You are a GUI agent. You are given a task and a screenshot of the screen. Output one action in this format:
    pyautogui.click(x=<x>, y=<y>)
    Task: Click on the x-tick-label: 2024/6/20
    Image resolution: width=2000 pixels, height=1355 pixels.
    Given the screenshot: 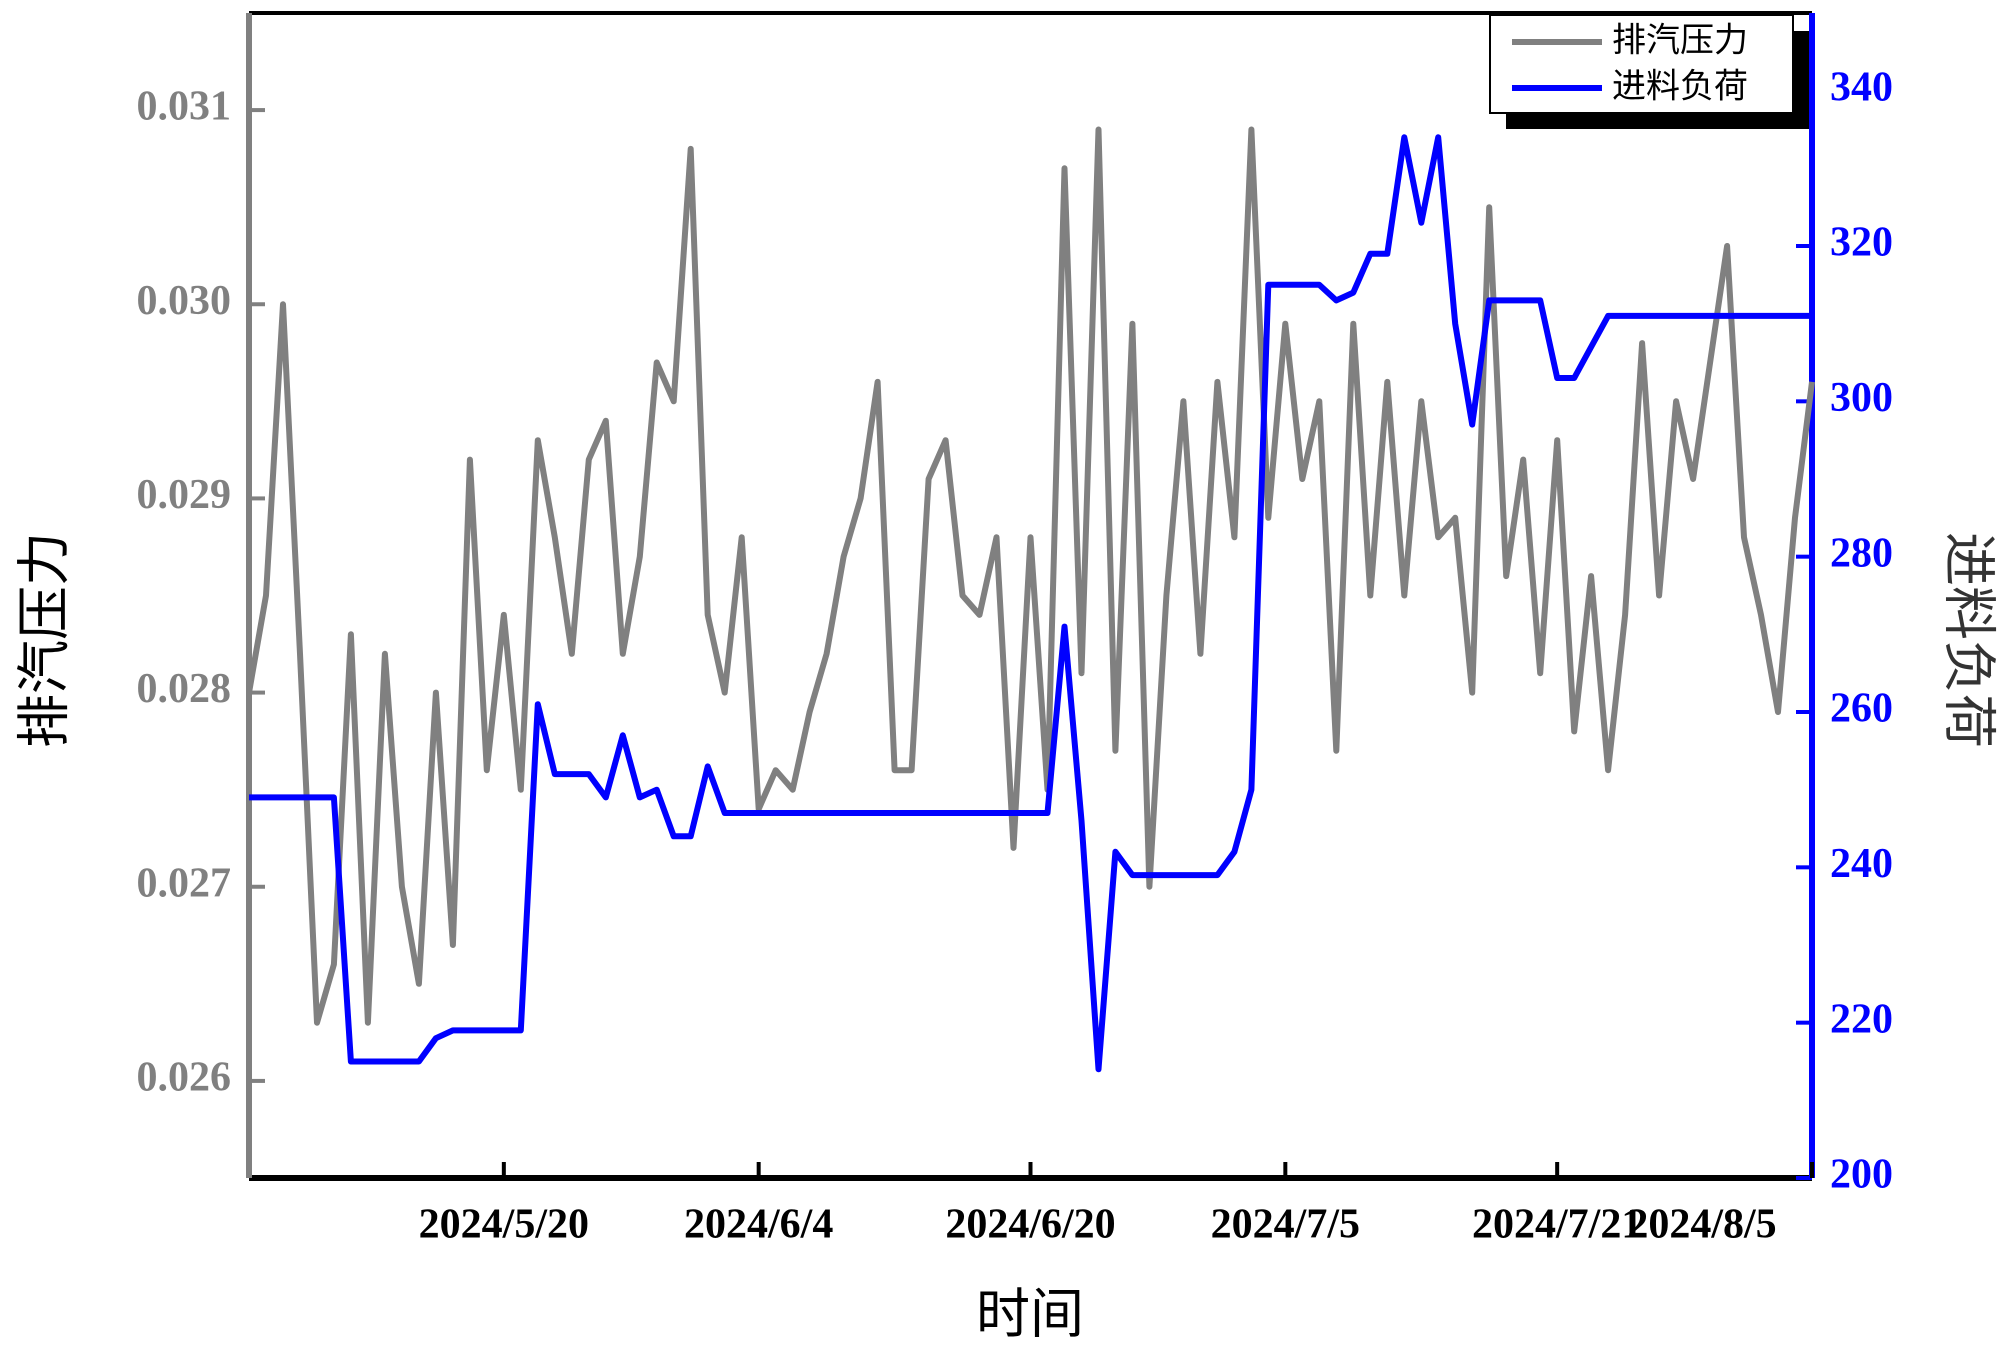 What is the action you would take?
    pyautogui.click(x=1030, y=1225)
    